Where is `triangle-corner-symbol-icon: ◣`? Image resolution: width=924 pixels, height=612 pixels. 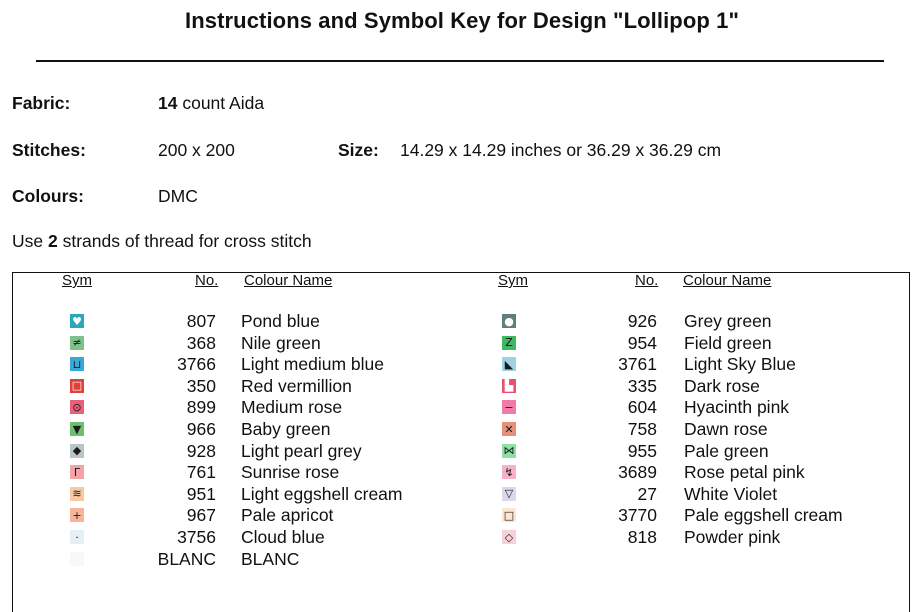 triangle-corner-symbol-icon: ◣ is located at coordinates (509, 364).